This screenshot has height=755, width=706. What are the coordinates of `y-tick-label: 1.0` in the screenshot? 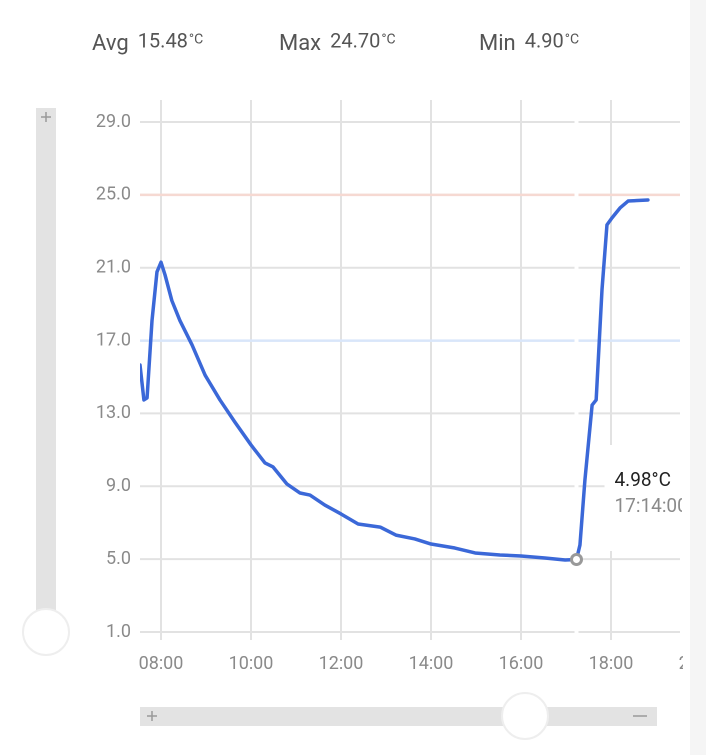 It's located at (118, 631).